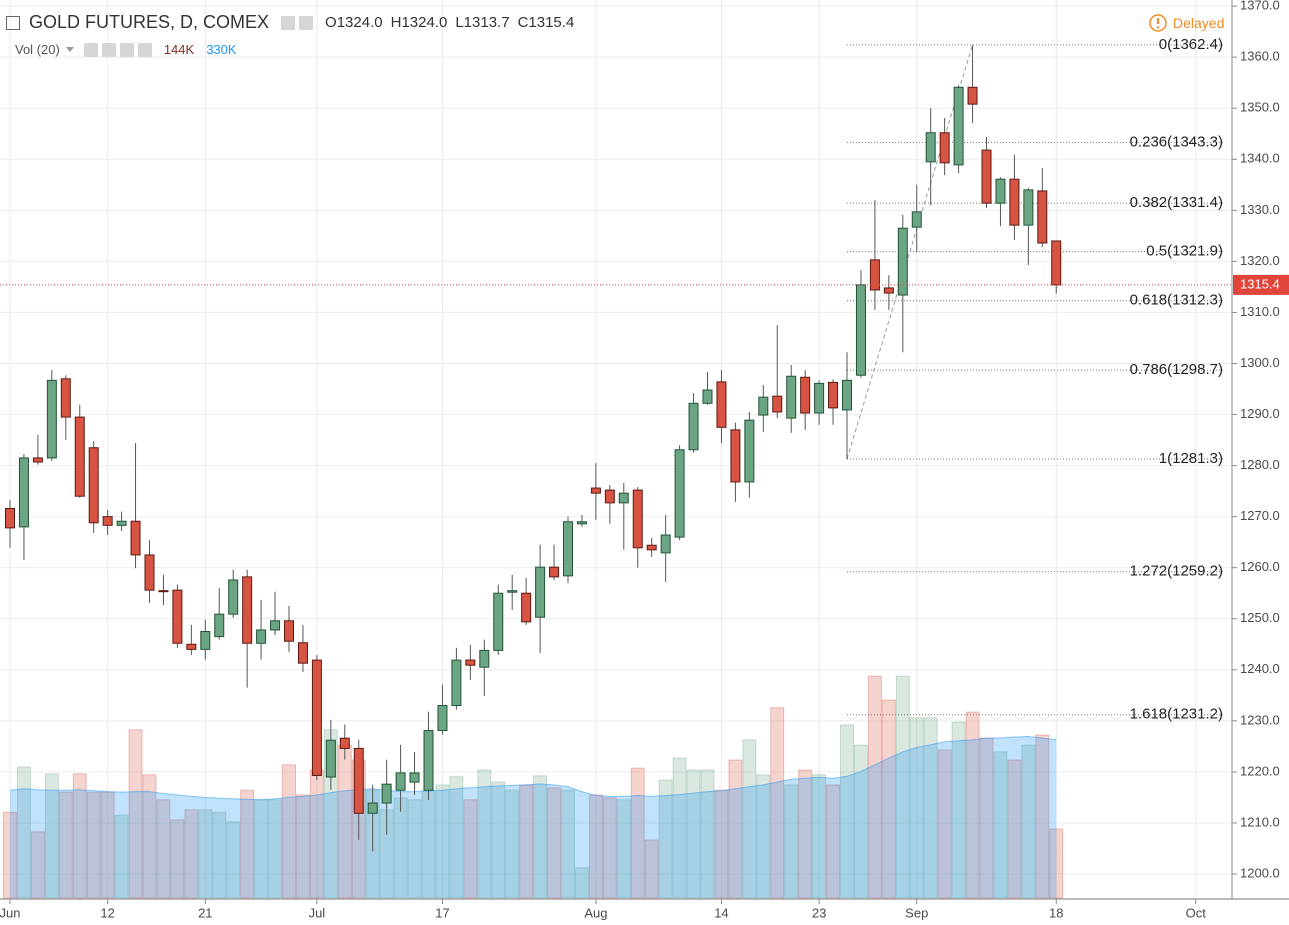  I want to click on y-tick-label: 1260.0, so click(1260, 566).